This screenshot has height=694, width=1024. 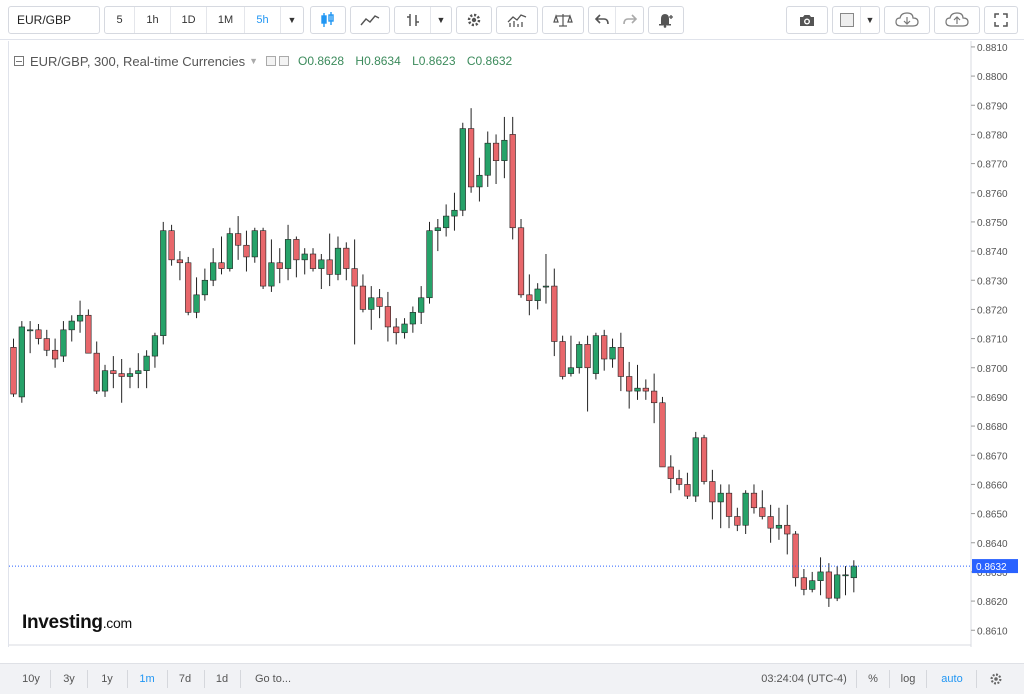 I want to click on legend-dropdown-icon: ▼, so click(x=253, y=61).